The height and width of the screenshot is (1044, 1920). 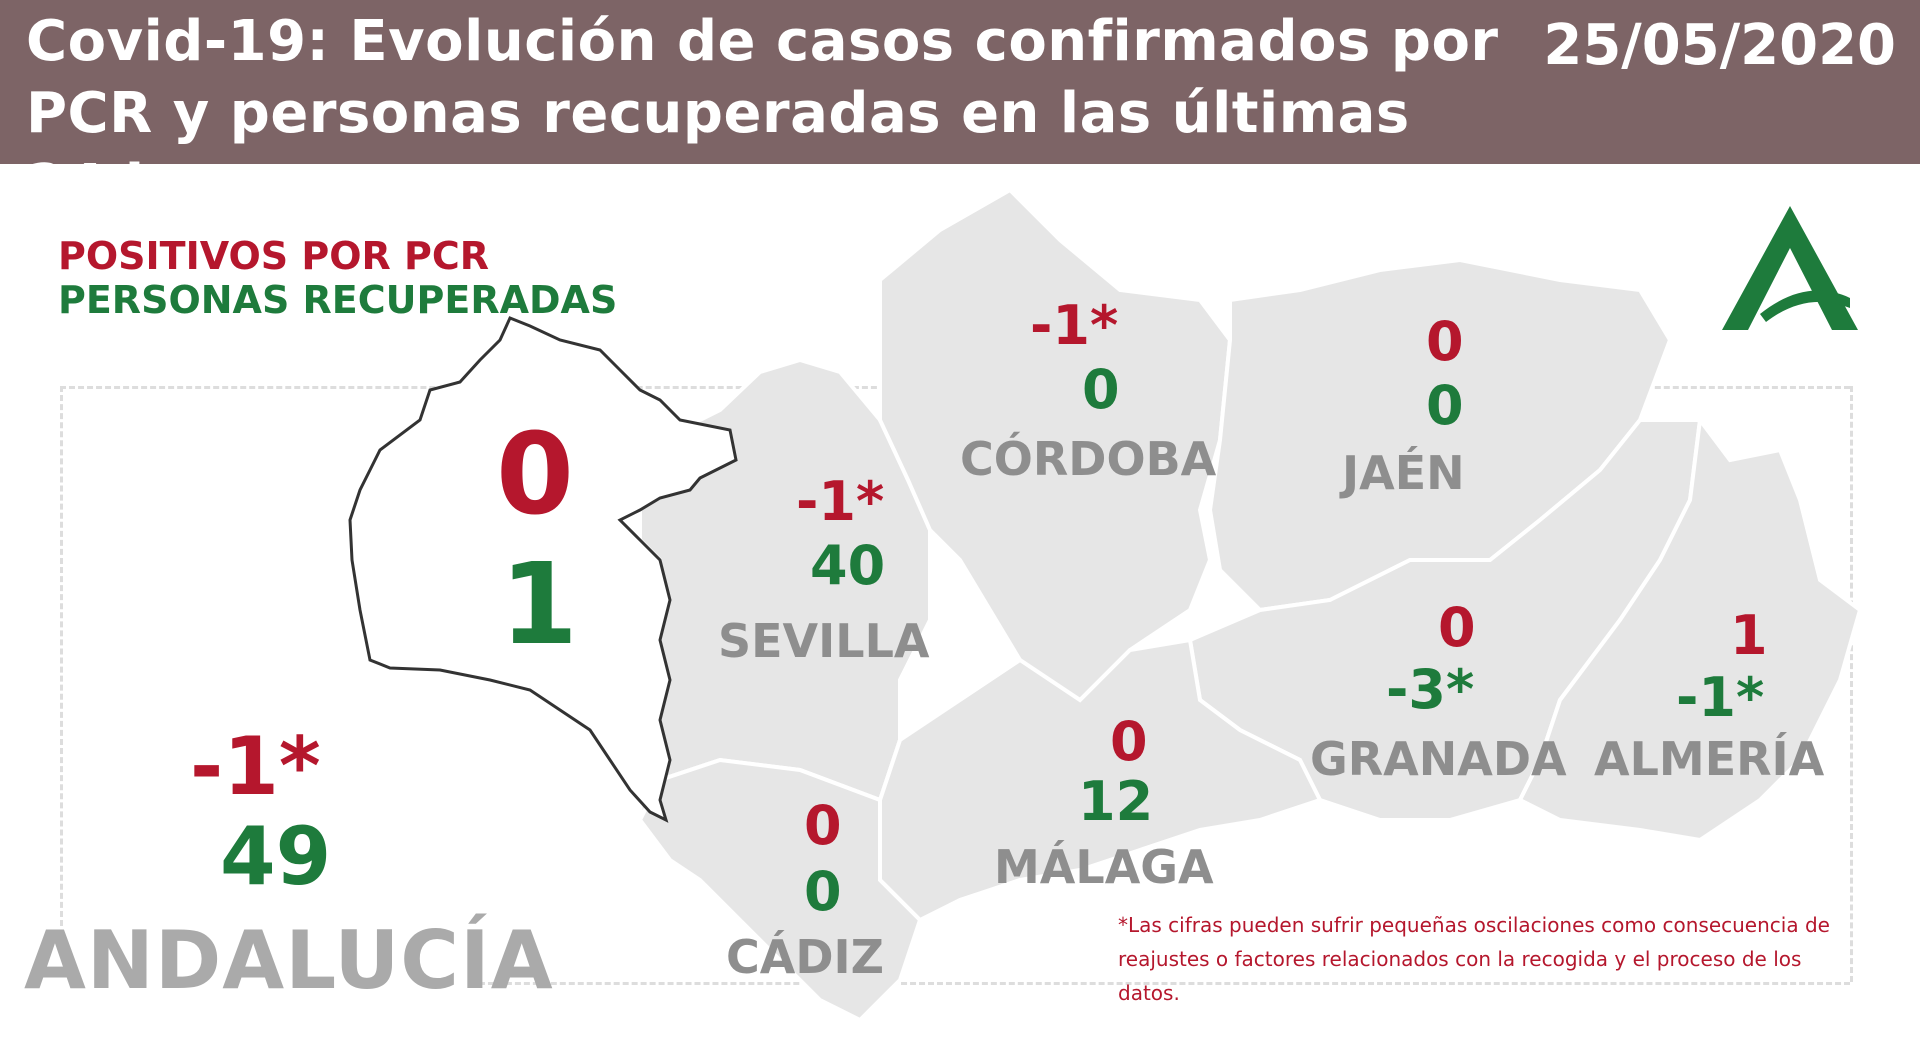 What do you see at coordinates (1445, 341) in the screenshot?
I see `jaen-positives: 0` at bounding box center [1445, 341].